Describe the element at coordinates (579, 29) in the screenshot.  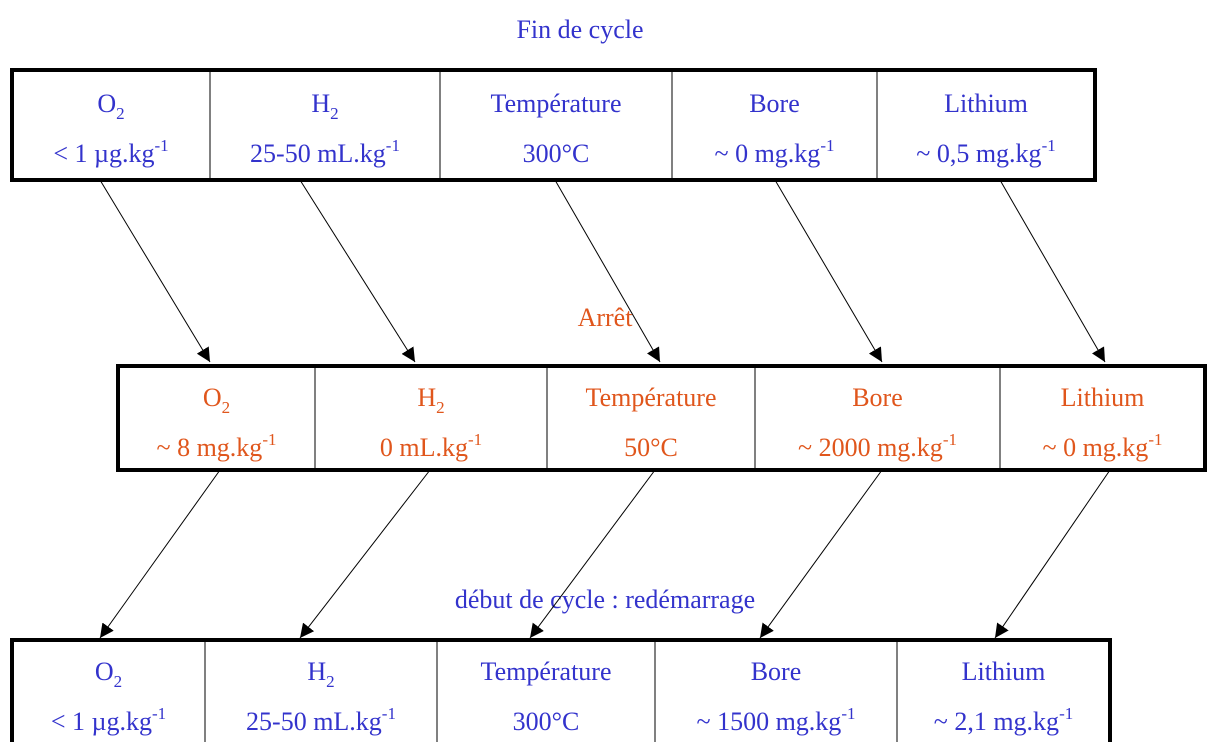
I see `stage-title: Fin de cycle` at that location.